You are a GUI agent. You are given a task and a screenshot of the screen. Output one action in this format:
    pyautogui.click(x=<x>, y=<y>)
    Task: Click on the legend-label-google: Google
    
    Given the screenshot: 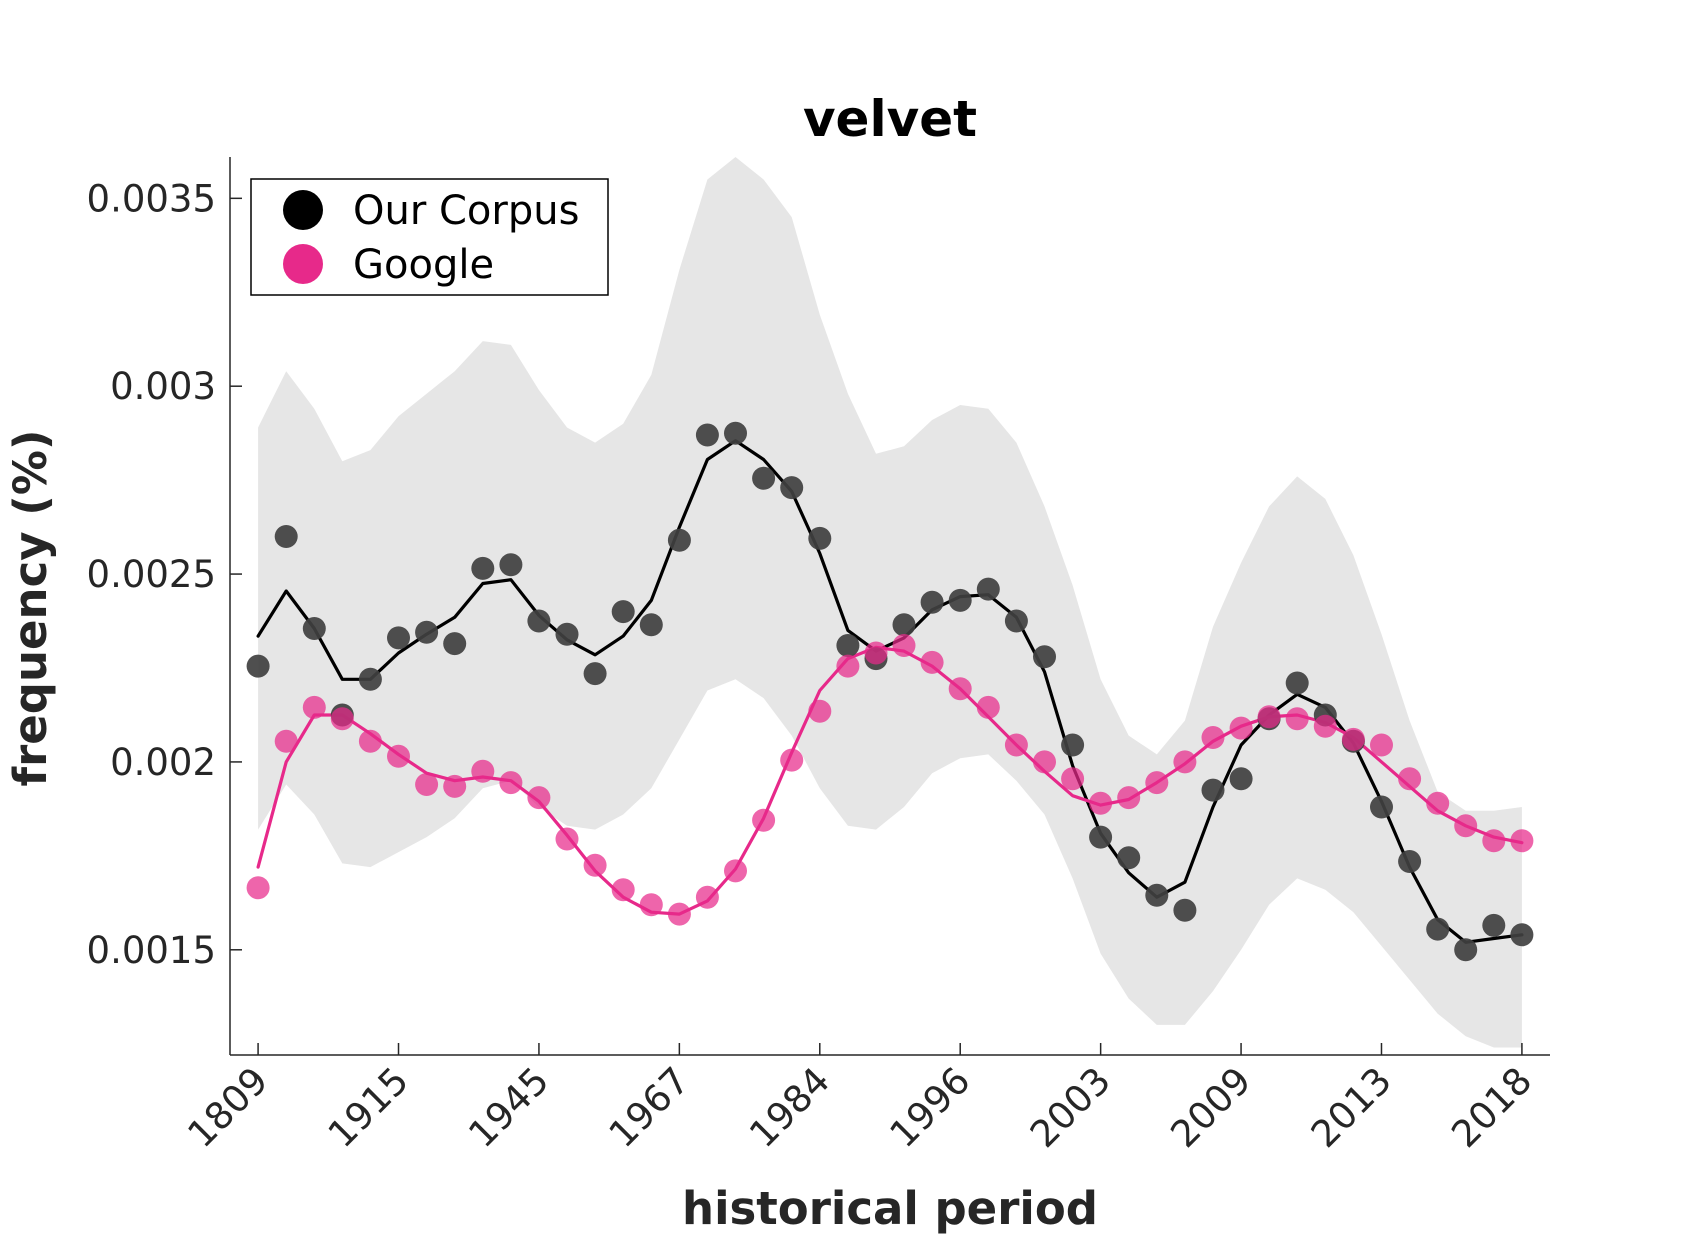 What is the action you would take?
    pyautogui.click(x=423, y=265)
    